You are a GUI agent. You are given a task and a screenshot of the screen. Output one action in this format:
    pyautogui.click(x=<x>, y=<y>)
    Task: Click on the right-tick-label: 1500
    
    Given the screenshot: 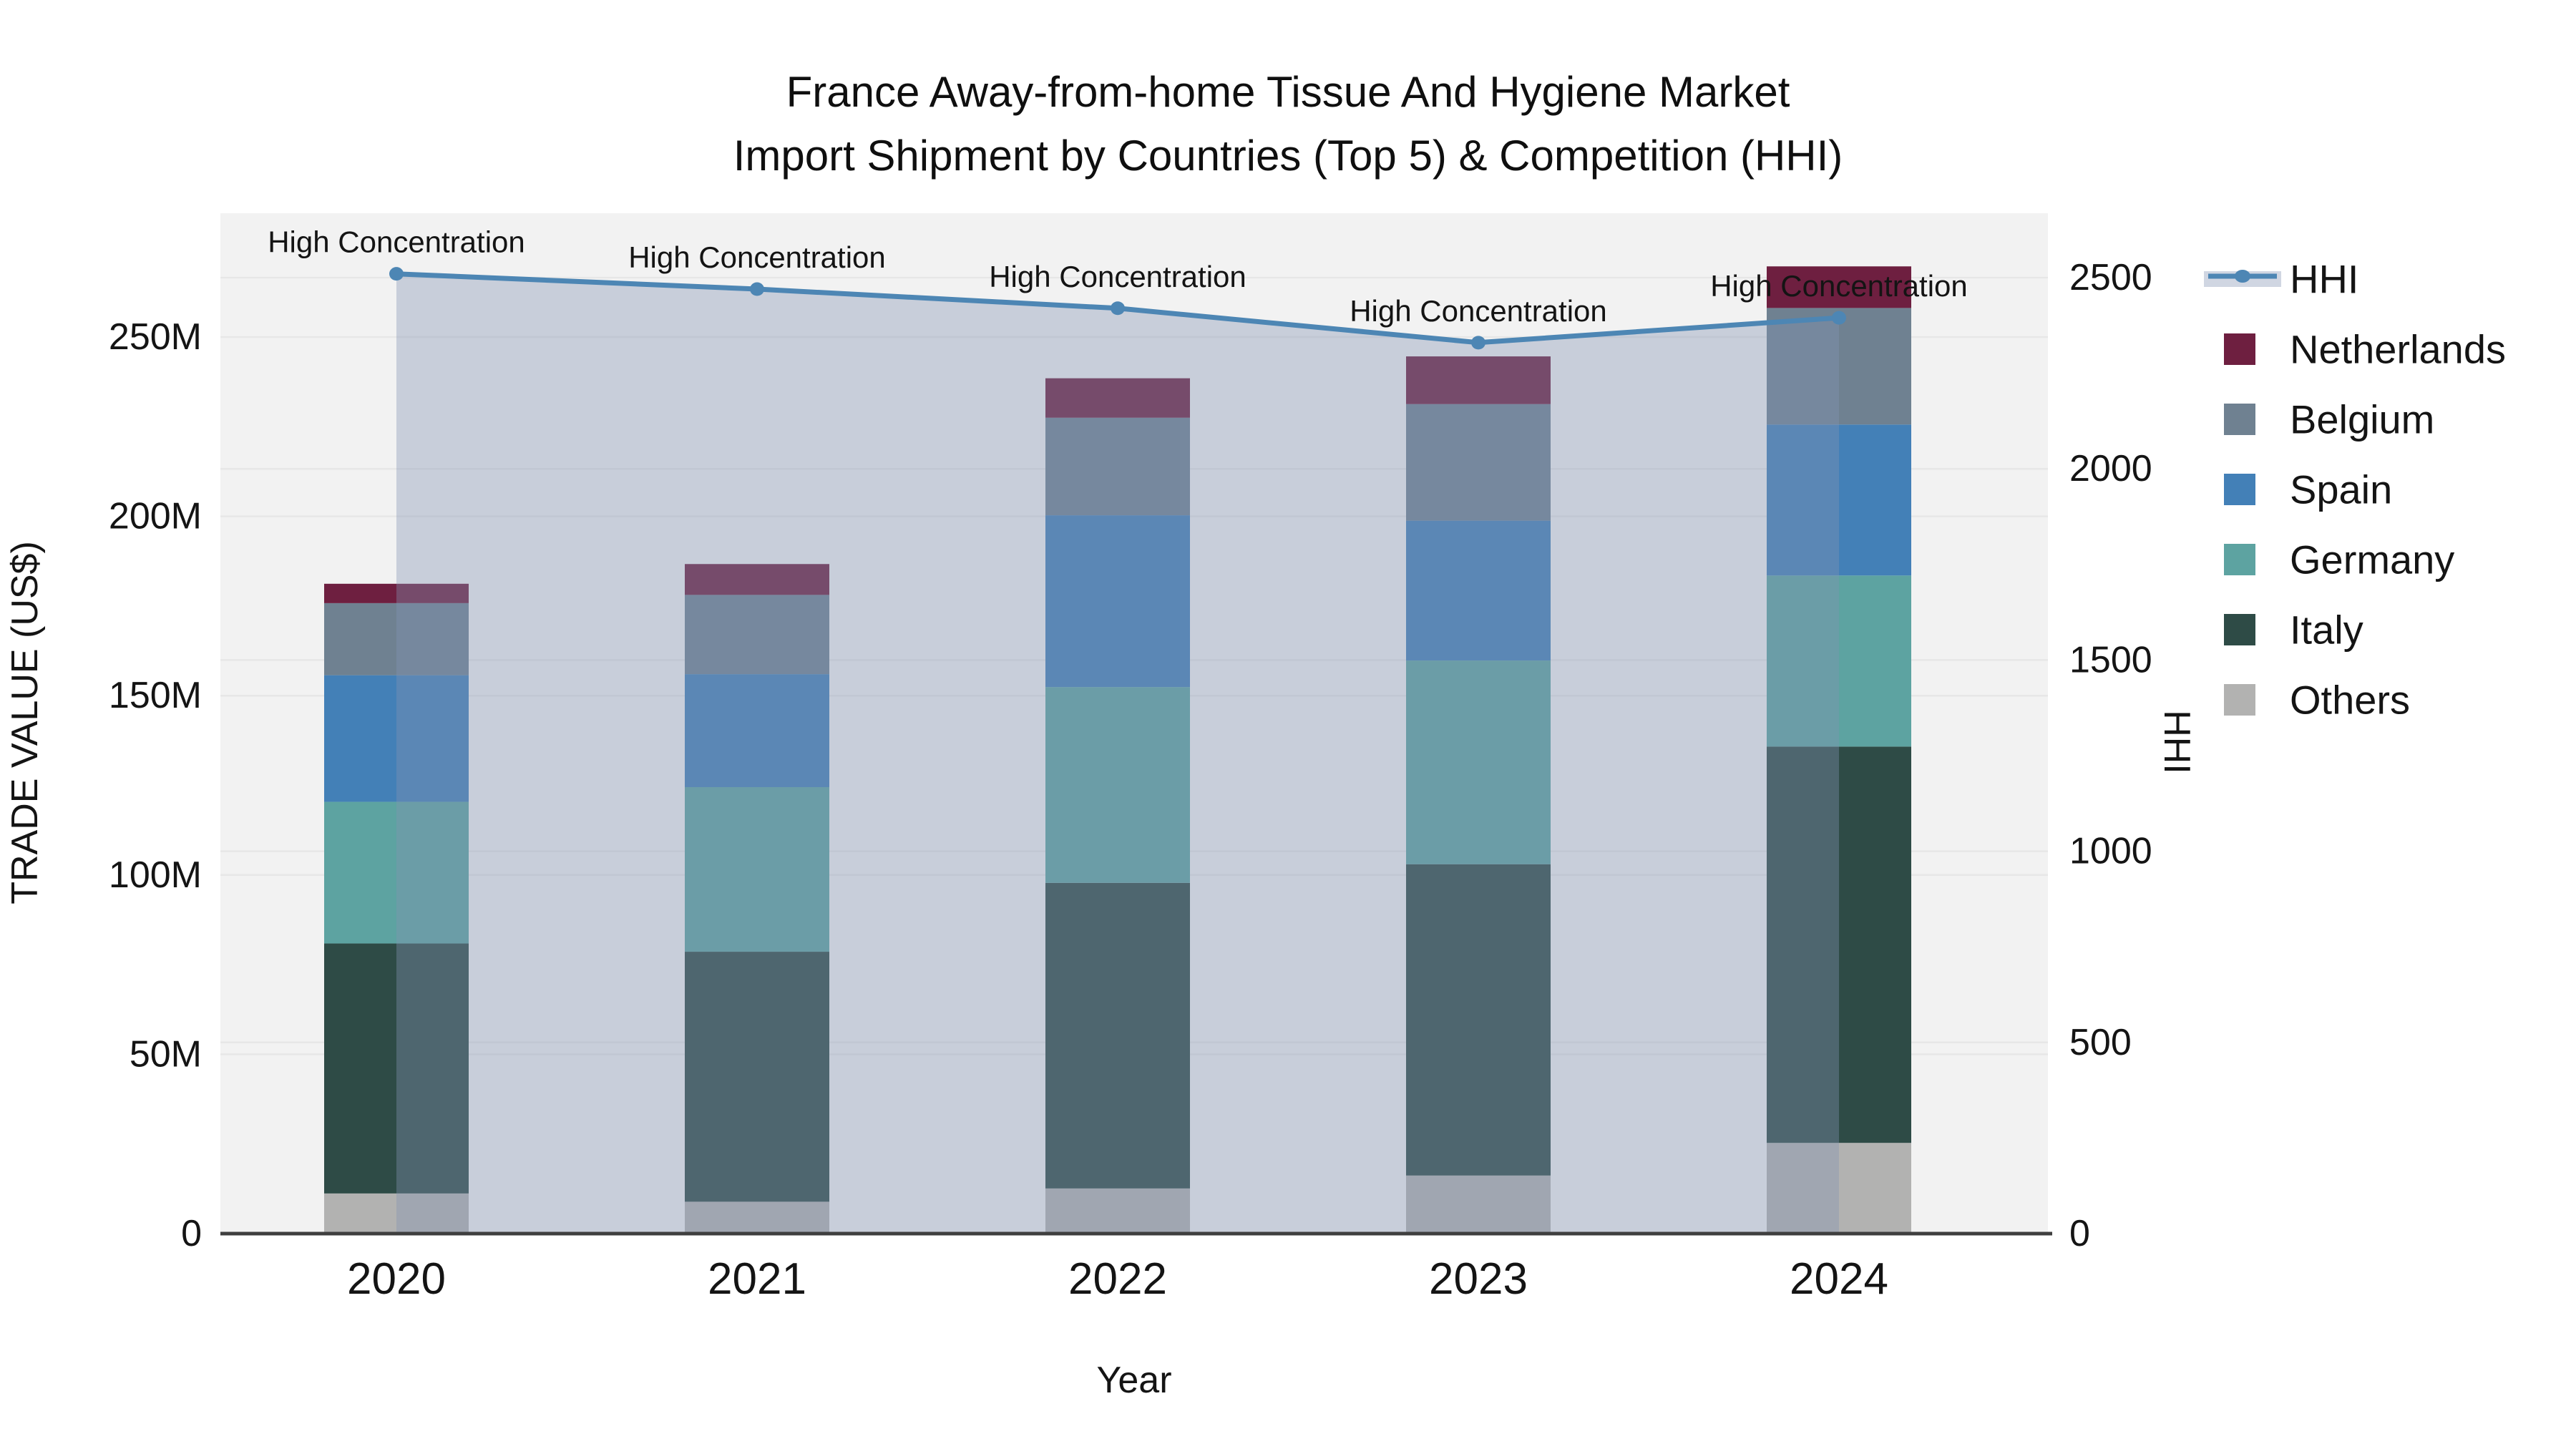 What is the action you would take?
    pyautogui.click(x=2110, y=659)
    